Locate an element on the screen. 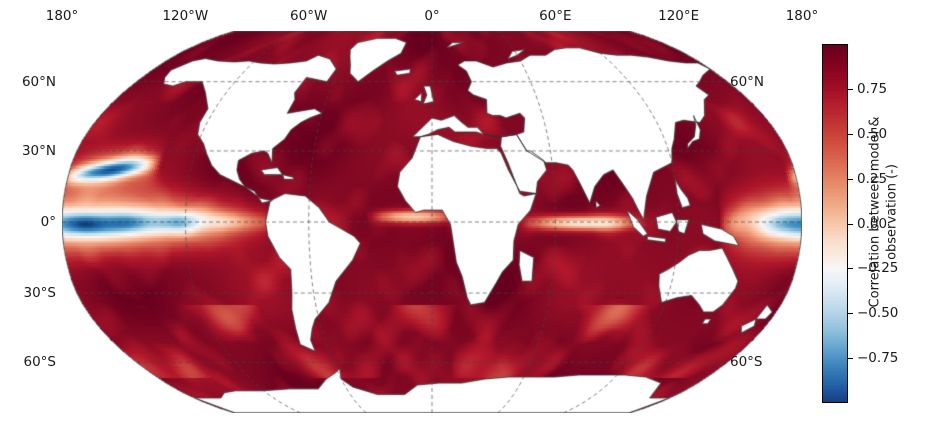 This screenshot has height=425, width=946. colorbar: 0.75 0.50 0.25 0.00 −0.25 −0.50 −0.75 is located at coordinates (860, 223).